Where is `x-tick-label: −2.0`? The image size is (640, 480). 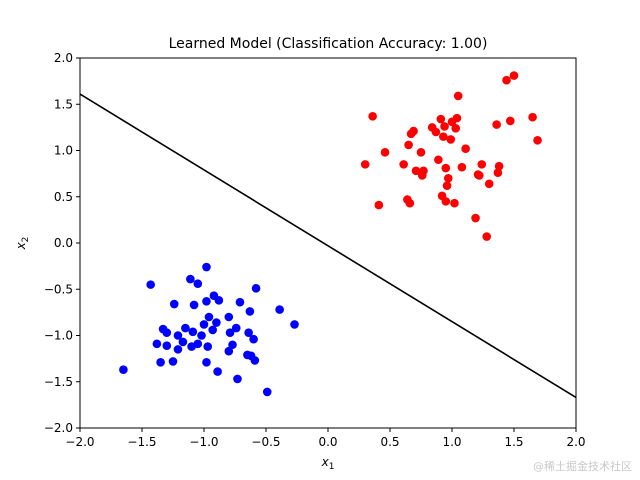 x-tick-label: −2.0 is located at coordinates (79, 442).